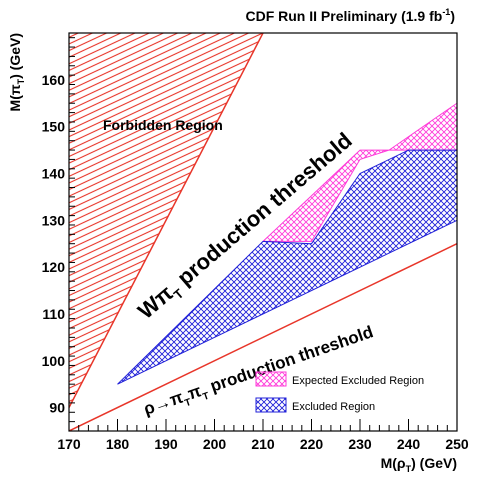 Image resolution: width=478 pixels, height=478 pixels. Describe the element at coordinates (452, 16) in the screenshot. I see `chart-title-end: )` at that location.